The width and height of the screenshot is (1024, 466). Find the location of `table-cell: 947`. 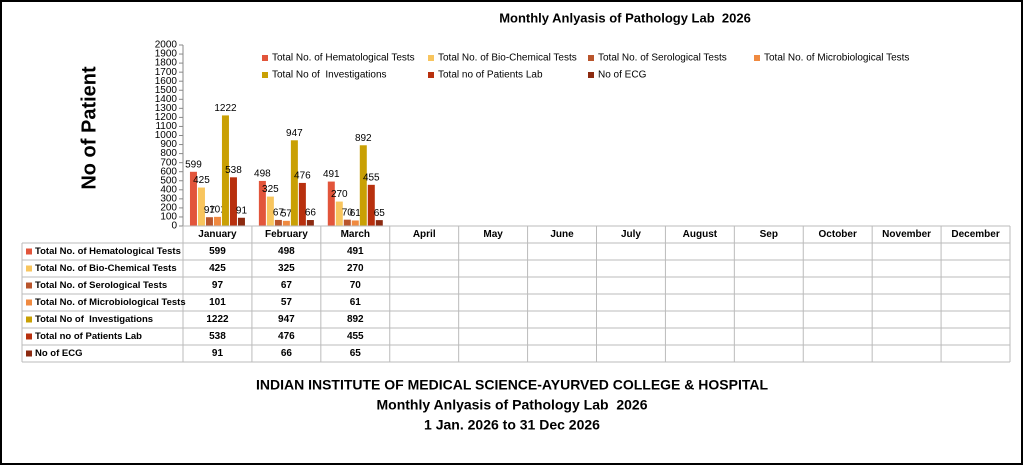

table-cell: 947 is located at coordinates (286, 319).